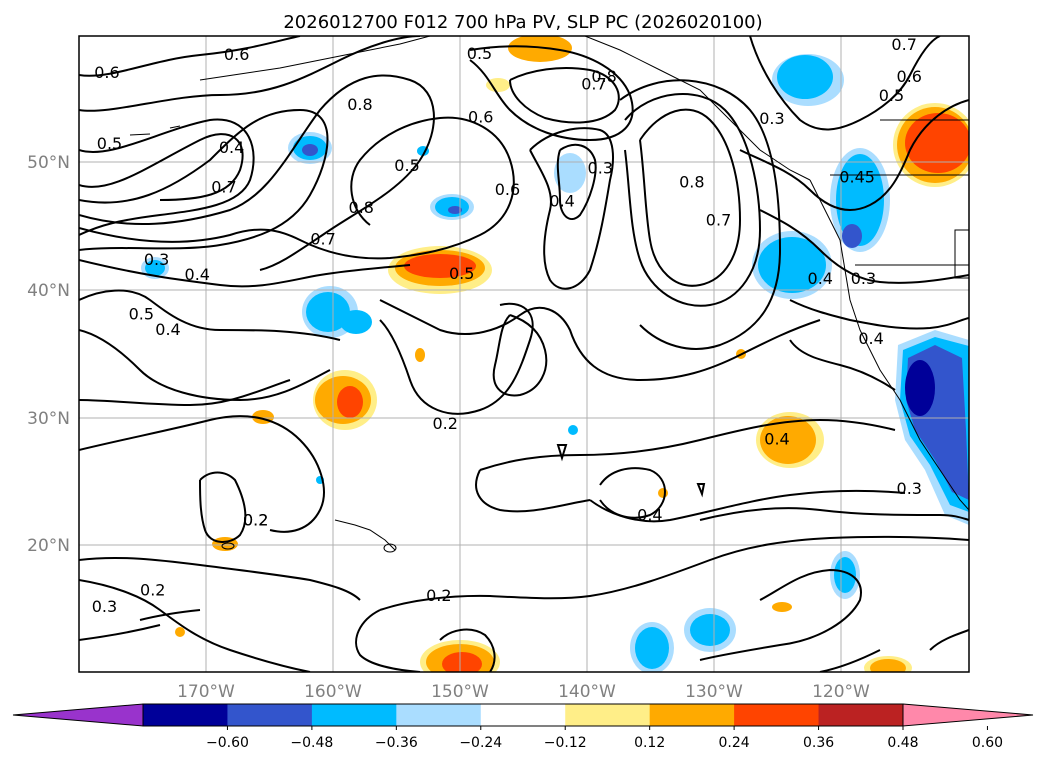 The image size is (1047, 769). I want to click on lon-label-120w: 120°W, so click(841, 692).